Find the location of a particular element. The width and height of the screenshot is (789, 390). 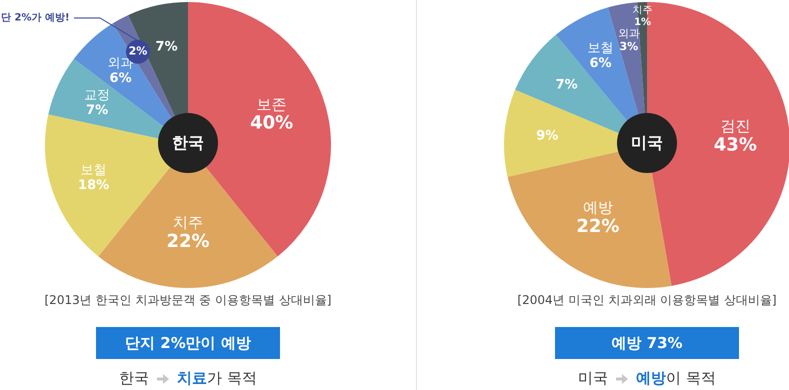

slice-label: 예방 is located at coordinates (597, 207).